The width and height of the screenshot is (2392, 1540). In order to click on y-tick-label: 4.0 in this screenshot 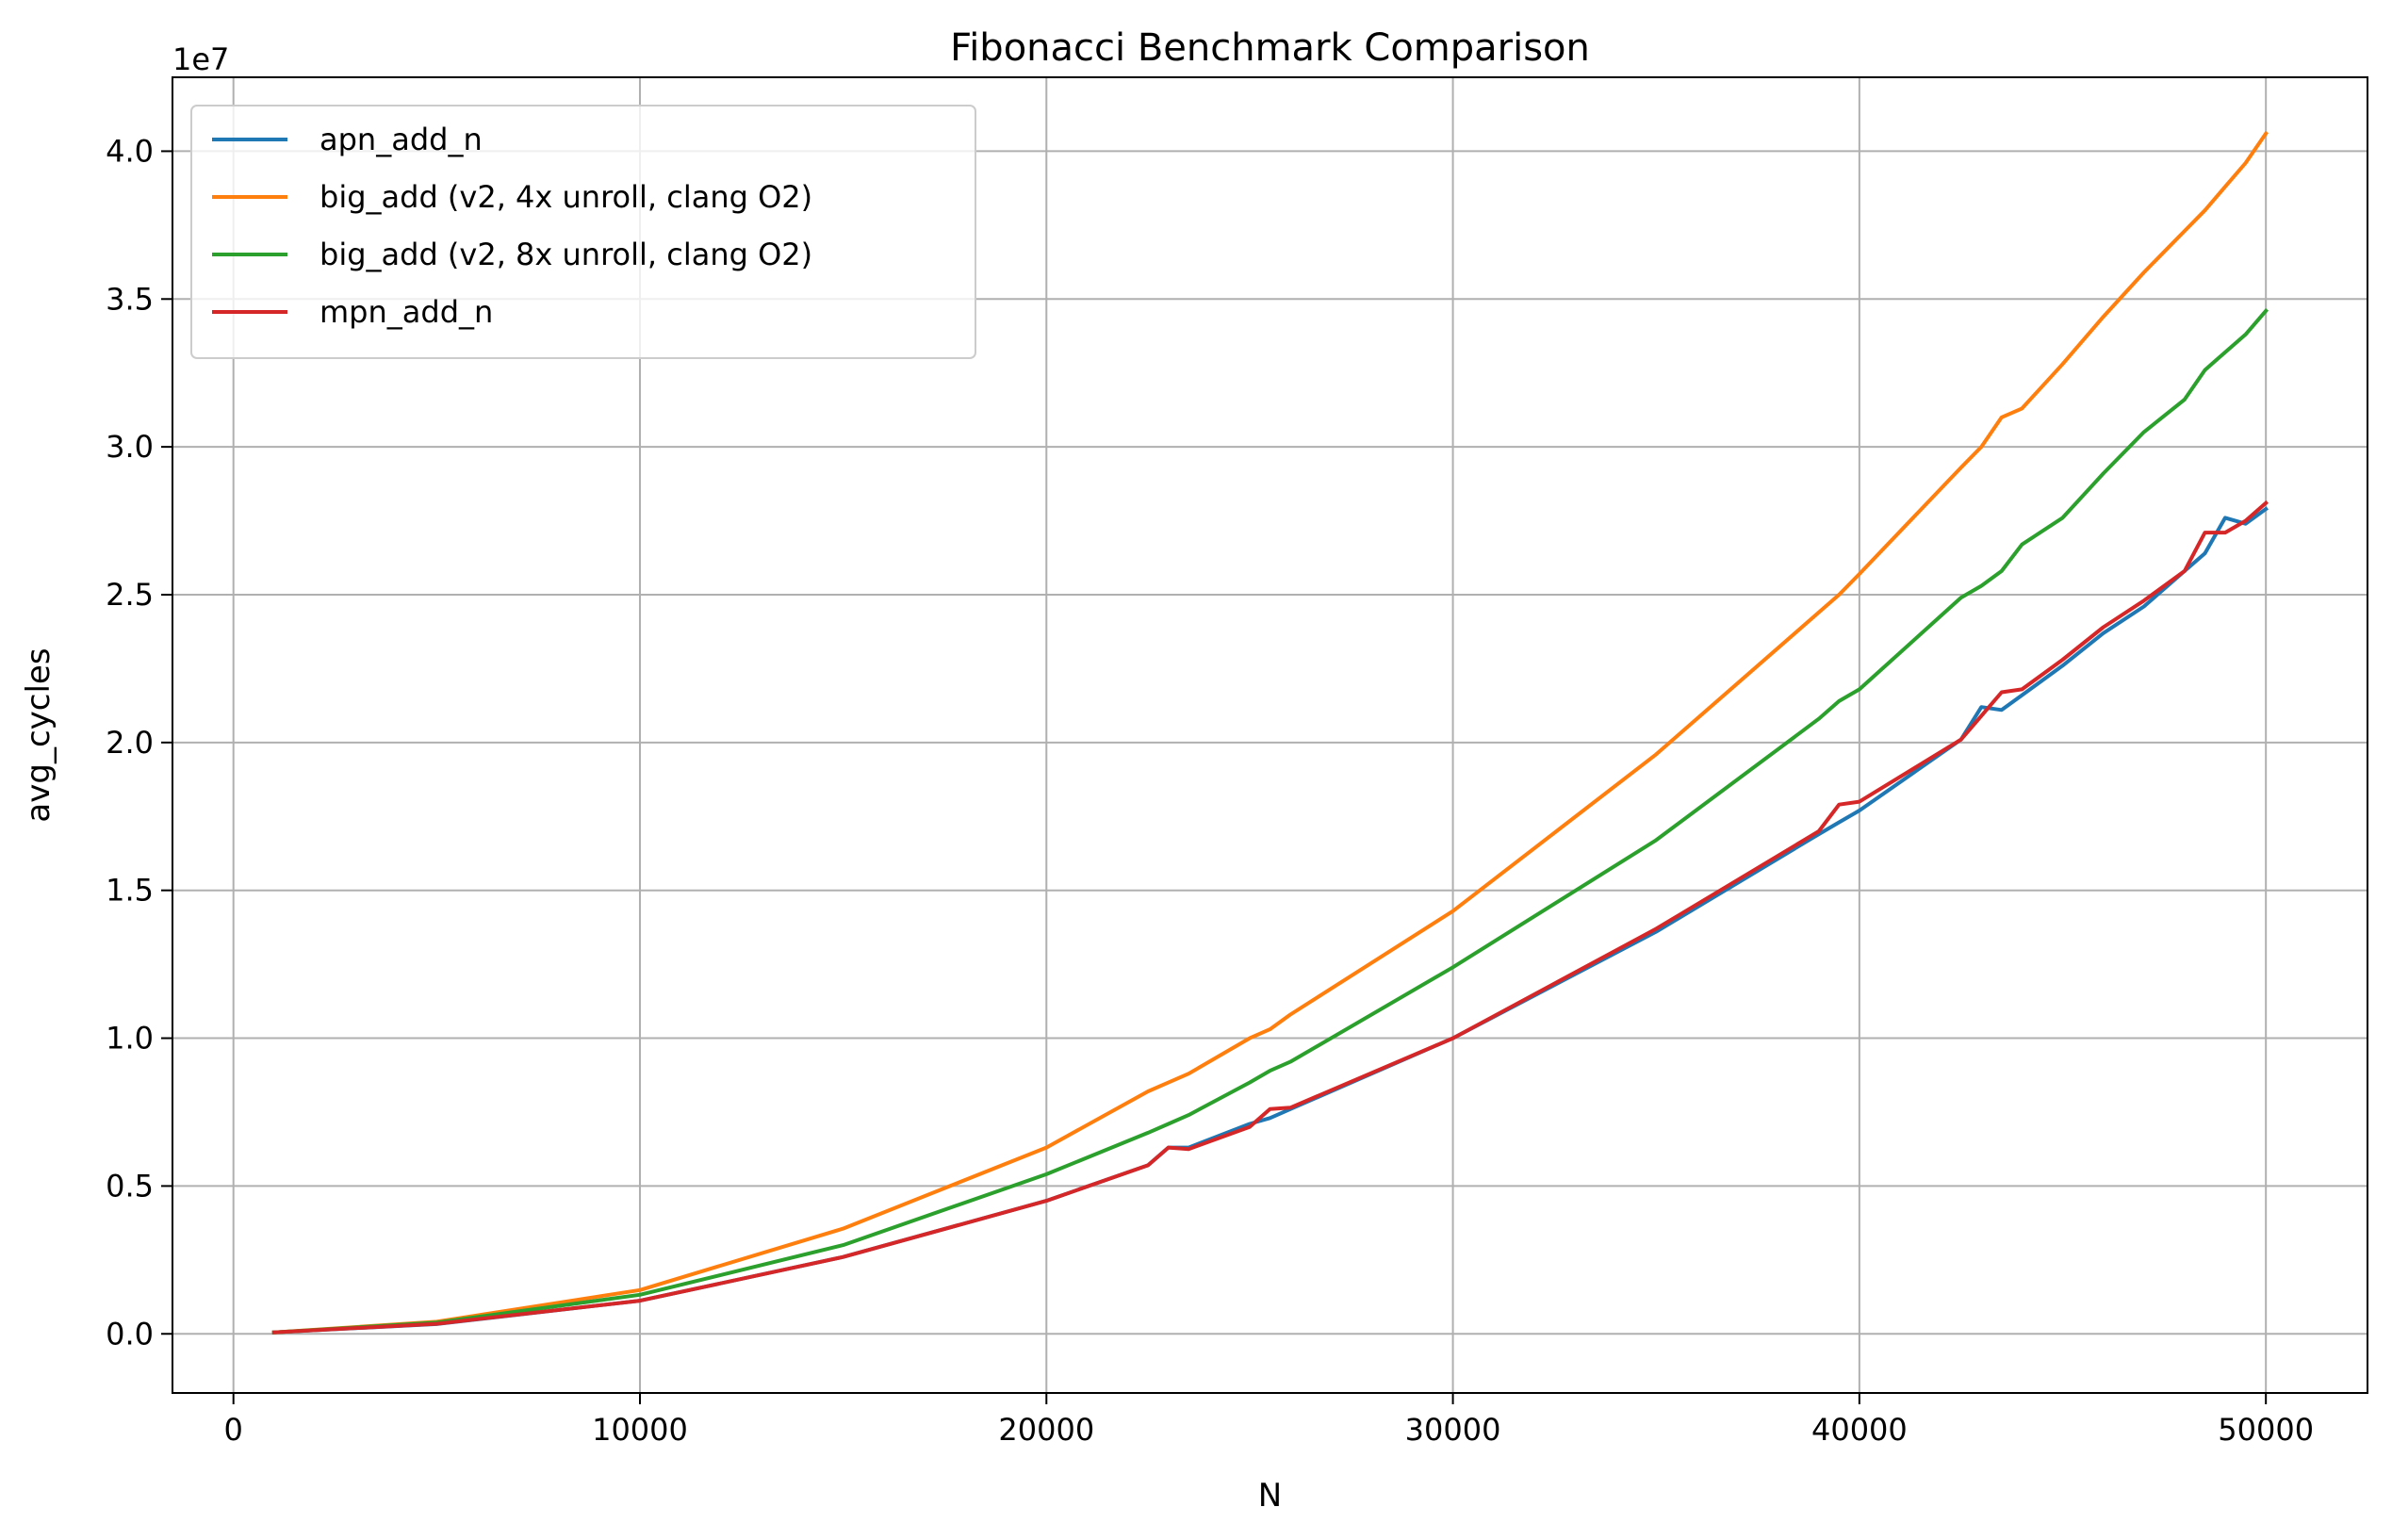, I will do `click(130, 151)`.